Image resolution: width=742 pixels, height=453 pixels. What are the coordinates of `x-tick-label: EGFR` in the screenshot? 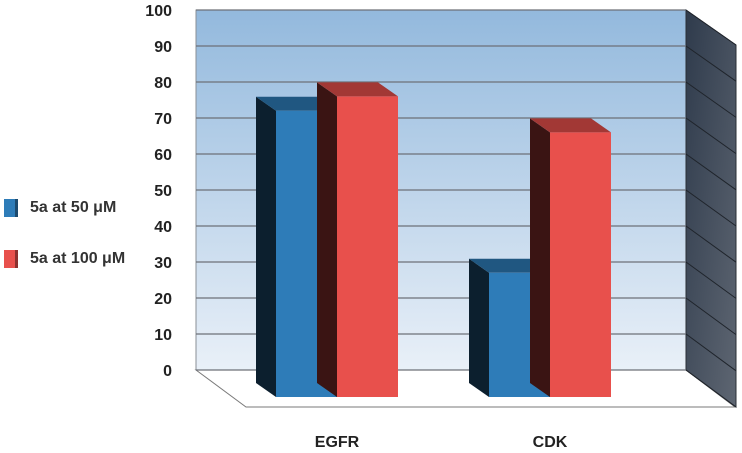 It's located at (337, 442).